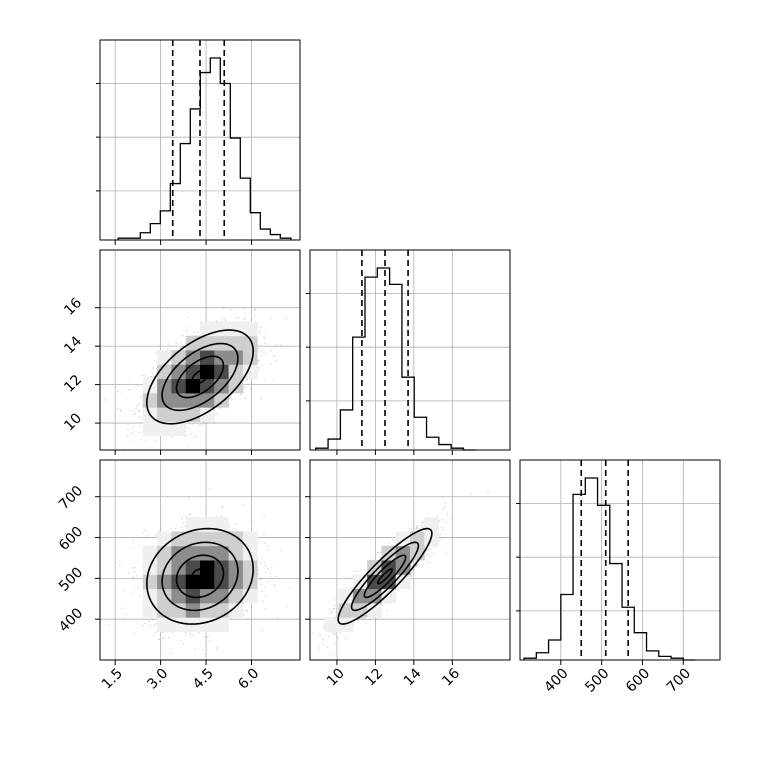 The width and height of the screenshot is (760, 760). I want to click on contour-line, so click(200, 576).